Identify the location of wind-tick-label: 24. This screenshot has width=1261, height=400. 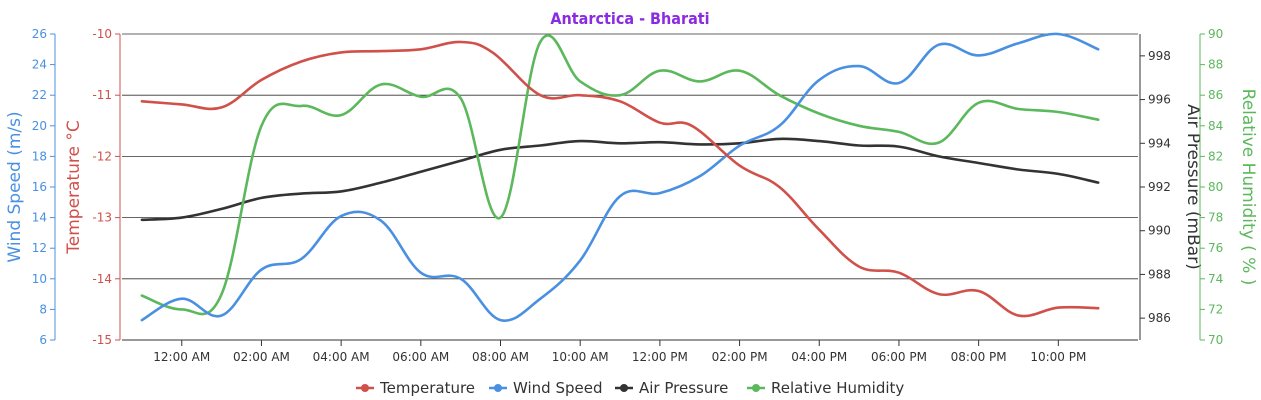
(39, 65).